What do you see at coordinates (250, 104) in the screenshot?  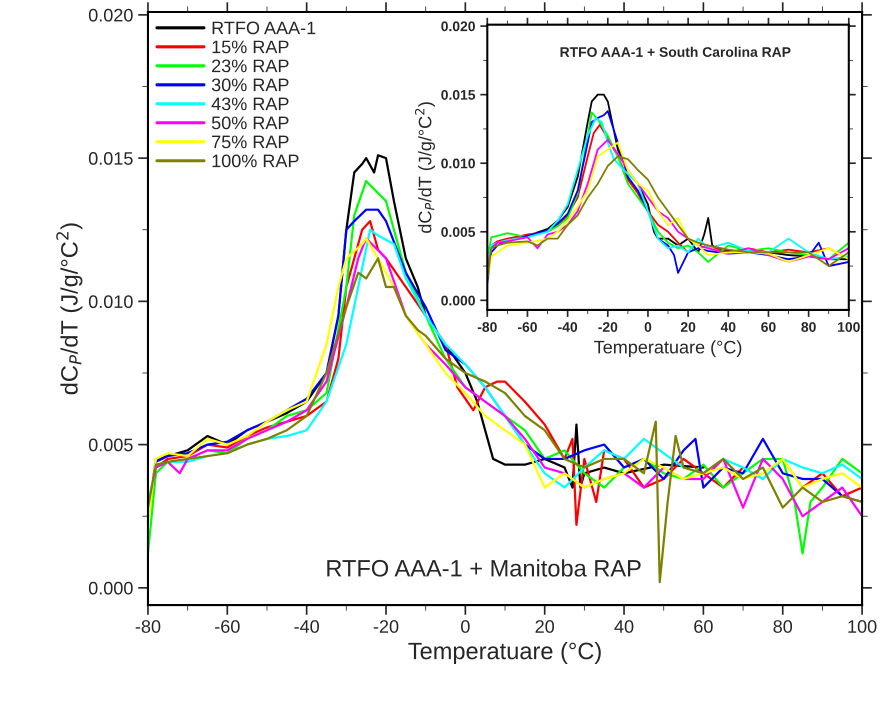 I see `legend-label: 43% RAP` at bounding box center [250, 104].